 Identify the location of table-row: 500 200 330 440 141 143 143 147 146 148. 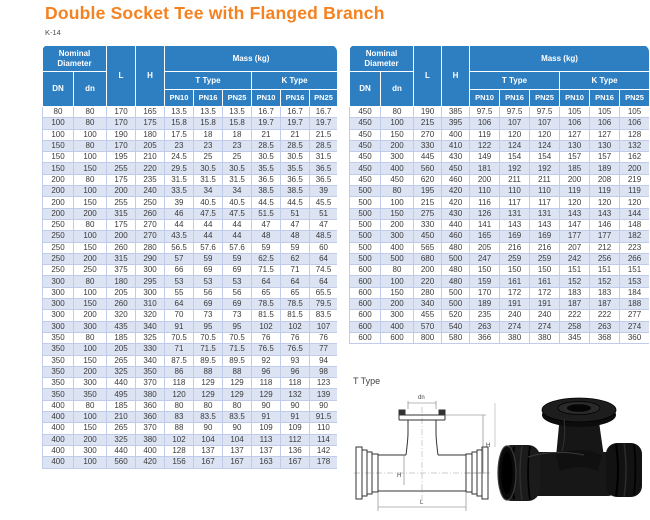
(499, 225).